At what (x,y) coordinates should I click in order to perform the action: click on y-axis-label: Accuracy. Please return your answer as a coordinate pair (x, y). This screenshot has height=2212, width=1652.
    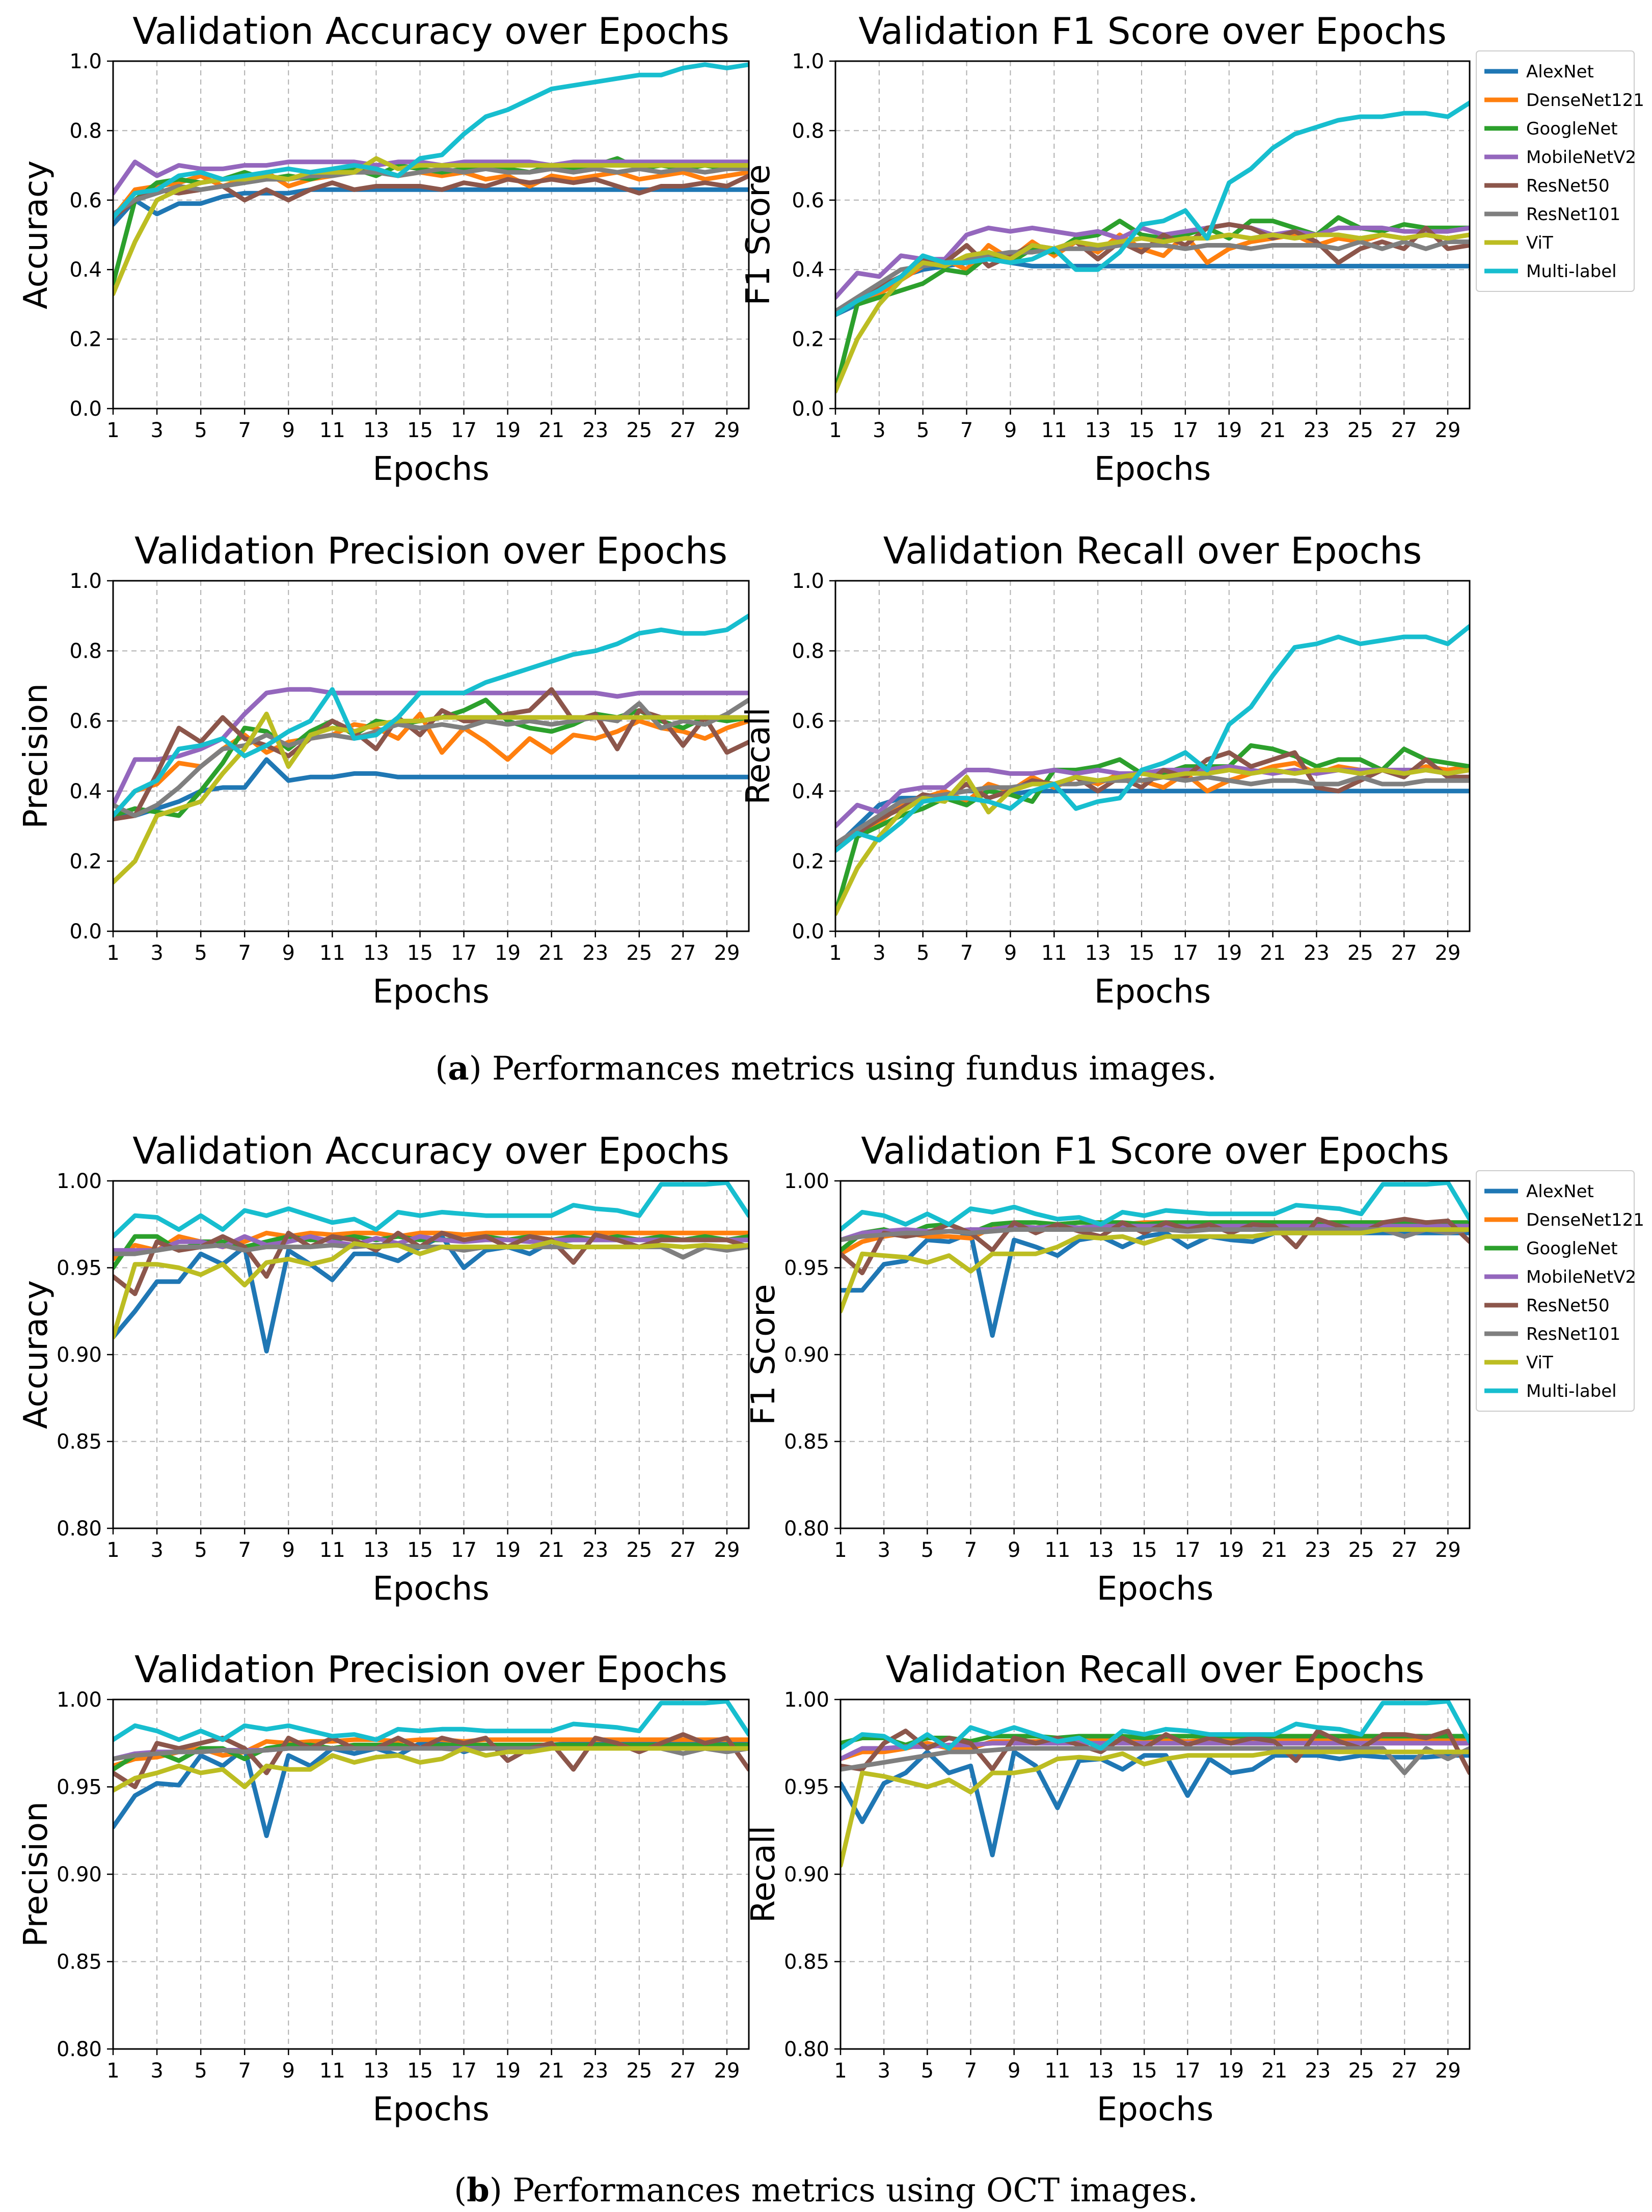
    Looking at the image, I should click on (36, 1354).